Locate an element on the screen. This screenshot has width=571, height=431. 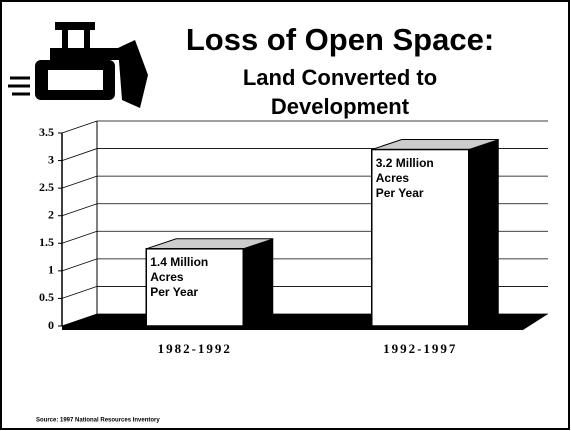
y-tick-label: 2 is located at coordinates (51, 214).